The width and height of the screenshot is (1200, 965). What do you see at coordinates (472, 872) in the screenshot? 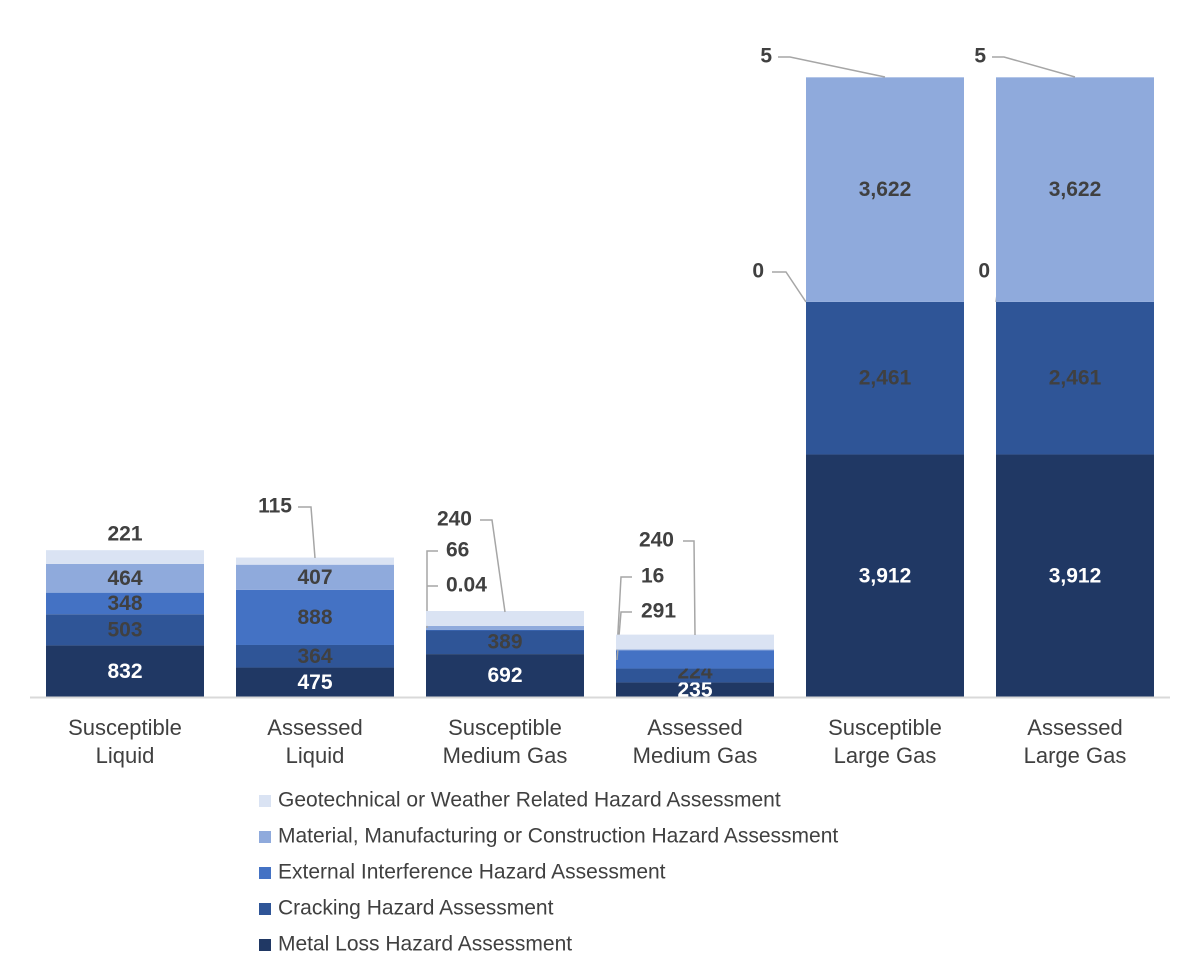
I see `legend-entry: External Interference Hazard Assessment` at bounding box center [472, 872].